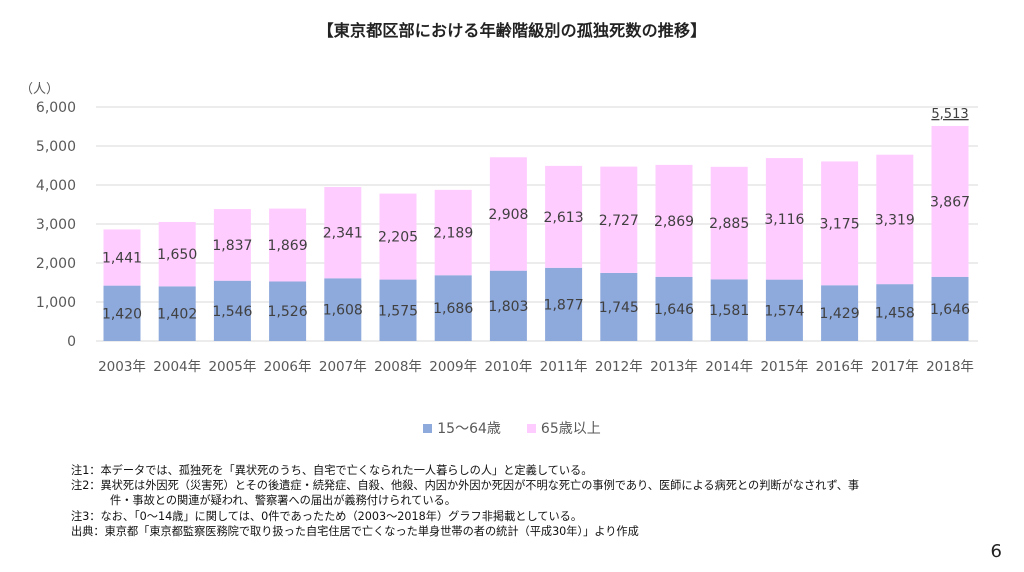 This screenshot has height=572, width=1024. I want to click on y-tick-label: 6,000, so click(56, 108).